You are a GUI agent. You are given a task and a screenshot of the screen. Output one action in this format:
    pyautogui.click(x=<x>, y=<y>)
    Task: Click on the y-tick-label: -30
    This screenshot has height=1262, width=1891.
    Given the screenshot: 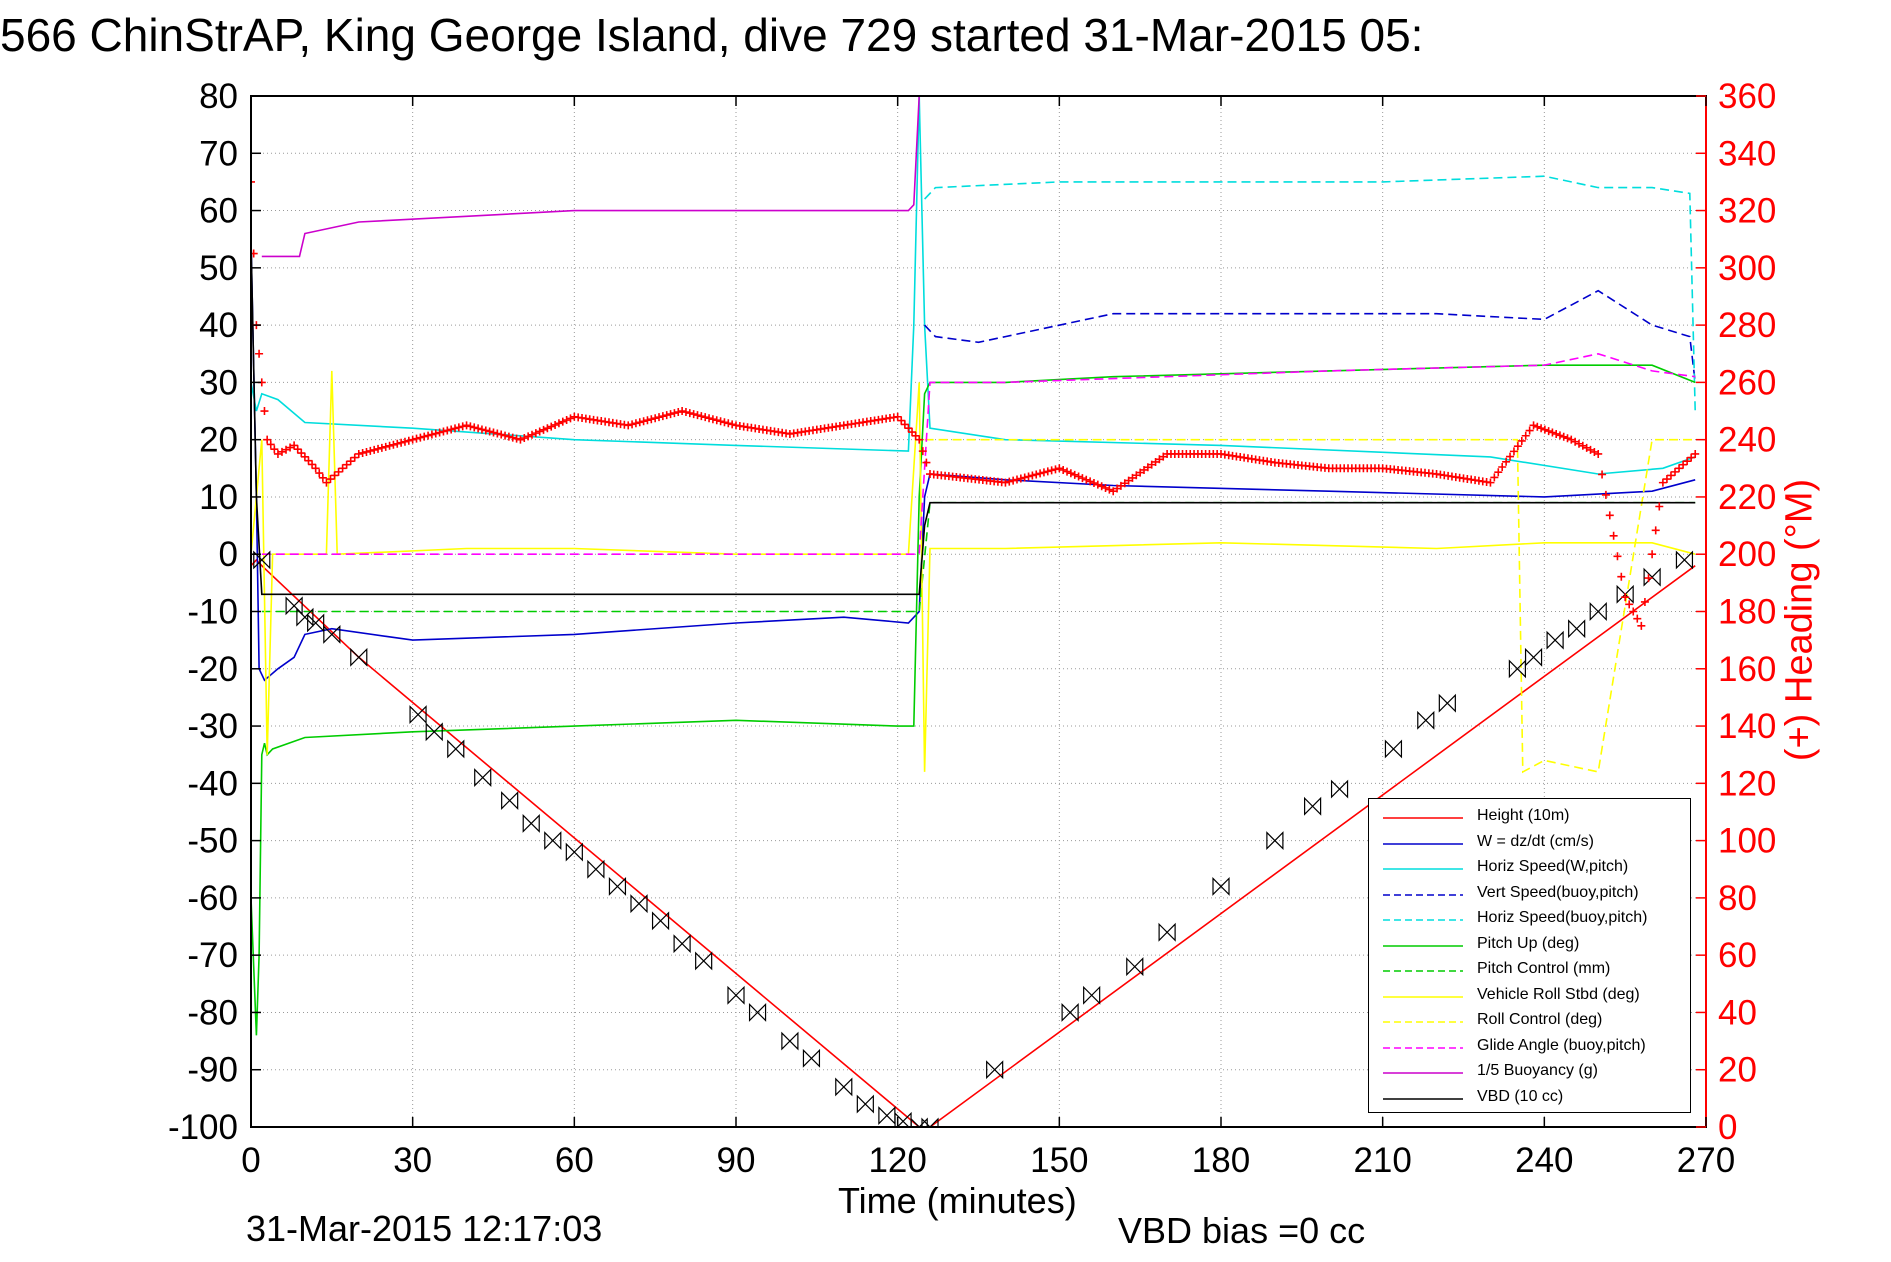 What is the action you would take?
    pyautogui.click(x=212, y=726)
    